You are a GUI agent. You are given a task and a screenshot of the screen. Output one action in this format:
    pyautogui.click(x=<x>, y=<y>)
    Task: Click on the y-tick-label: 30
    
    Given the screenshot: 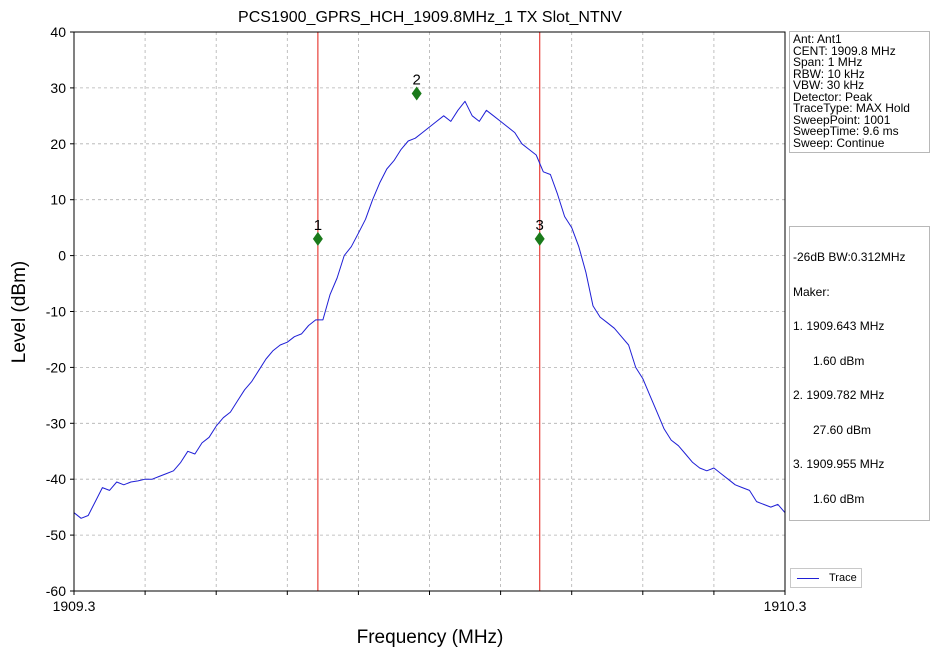 What is the action you would take?
    pyautogui.click(x=58, y=88)
    